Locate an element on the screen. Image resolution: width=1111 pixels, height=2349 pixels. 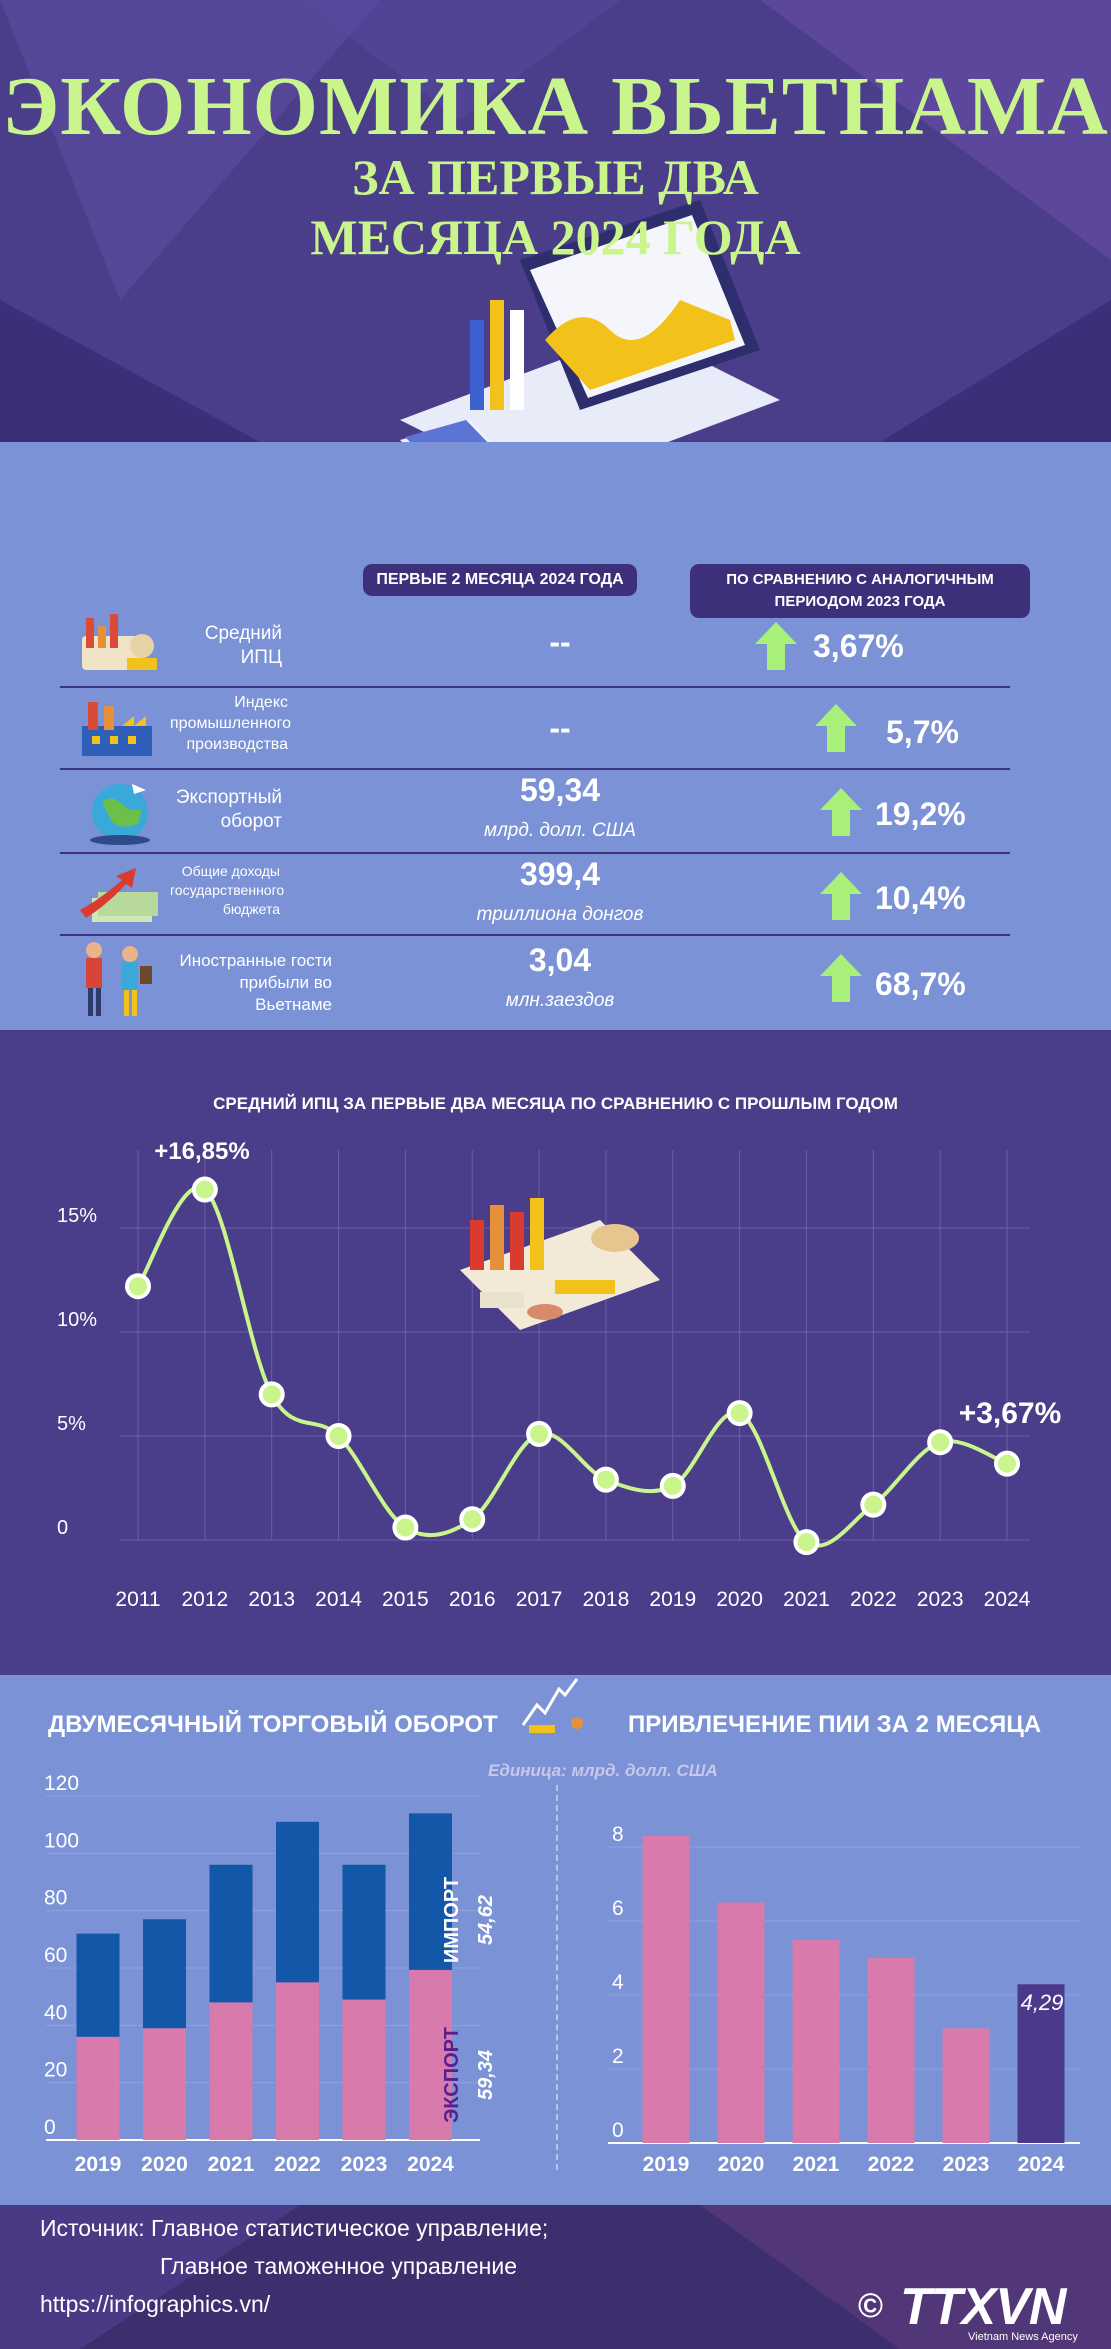
source-line-2: Главное таможенное управление is located at coordinates (339, 2266).